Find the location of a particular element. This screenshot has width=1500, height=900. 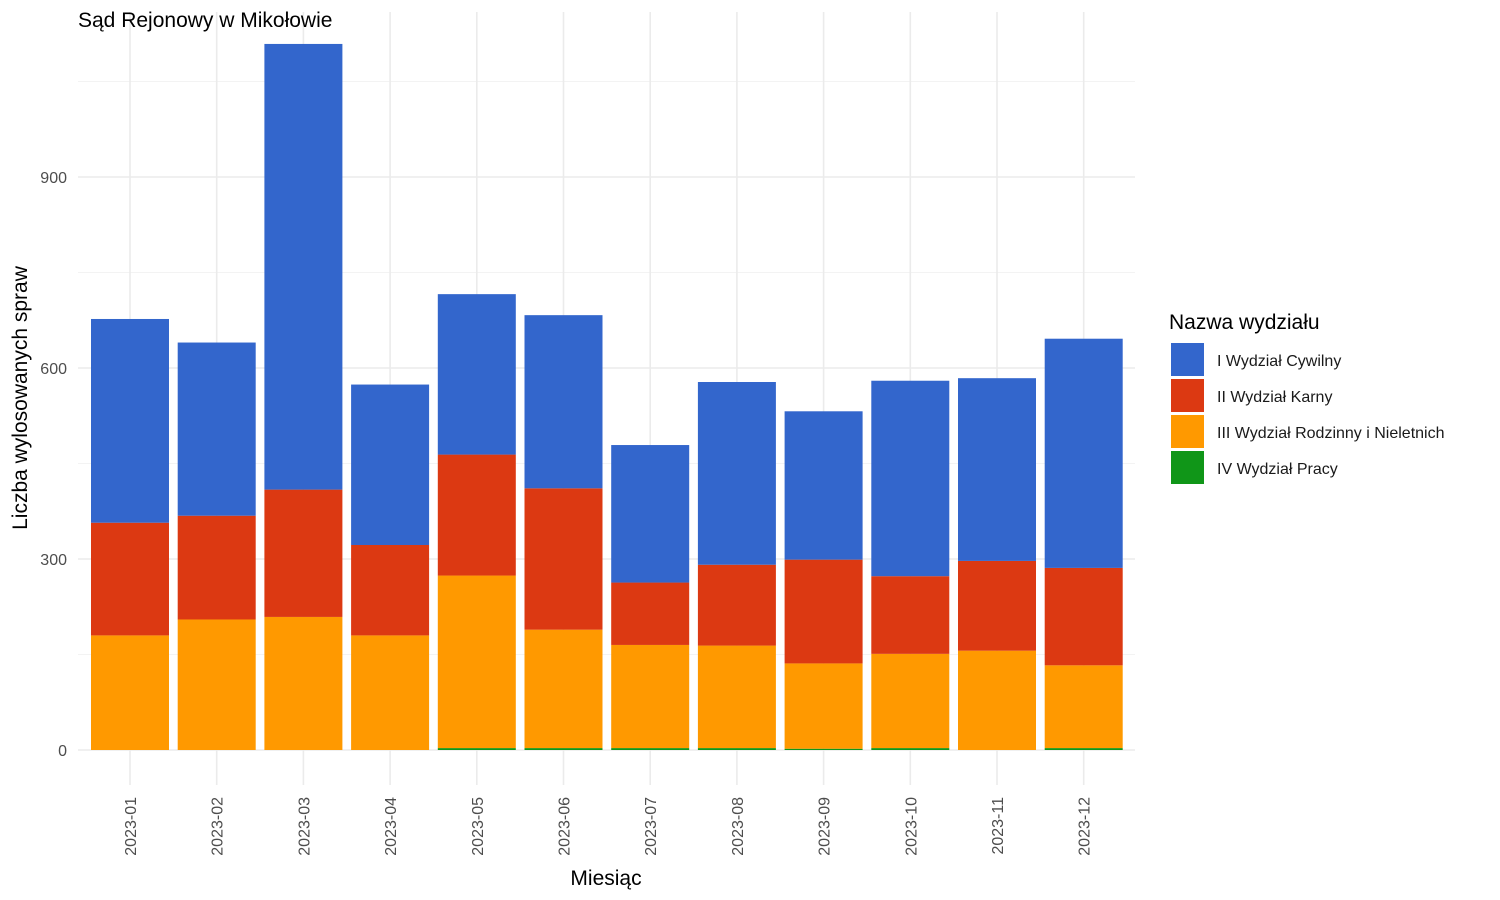

x-tick-label: 2023-08 is located at coordinates (738, 826).